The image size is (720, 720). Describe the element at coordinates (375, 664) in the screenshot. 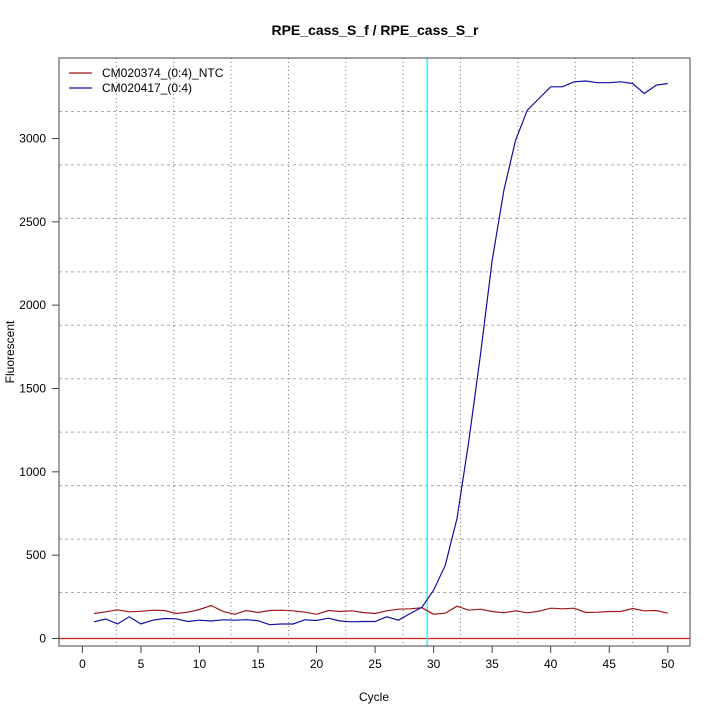

I see `x-tick-label: 25` at that location.